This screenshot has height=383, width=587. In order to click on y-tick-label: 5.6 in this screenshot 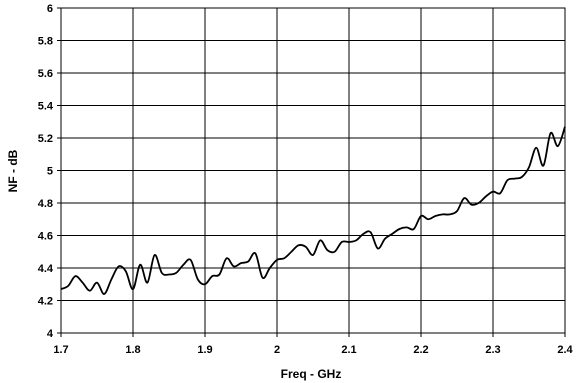, I will do `click(45, 74)`.